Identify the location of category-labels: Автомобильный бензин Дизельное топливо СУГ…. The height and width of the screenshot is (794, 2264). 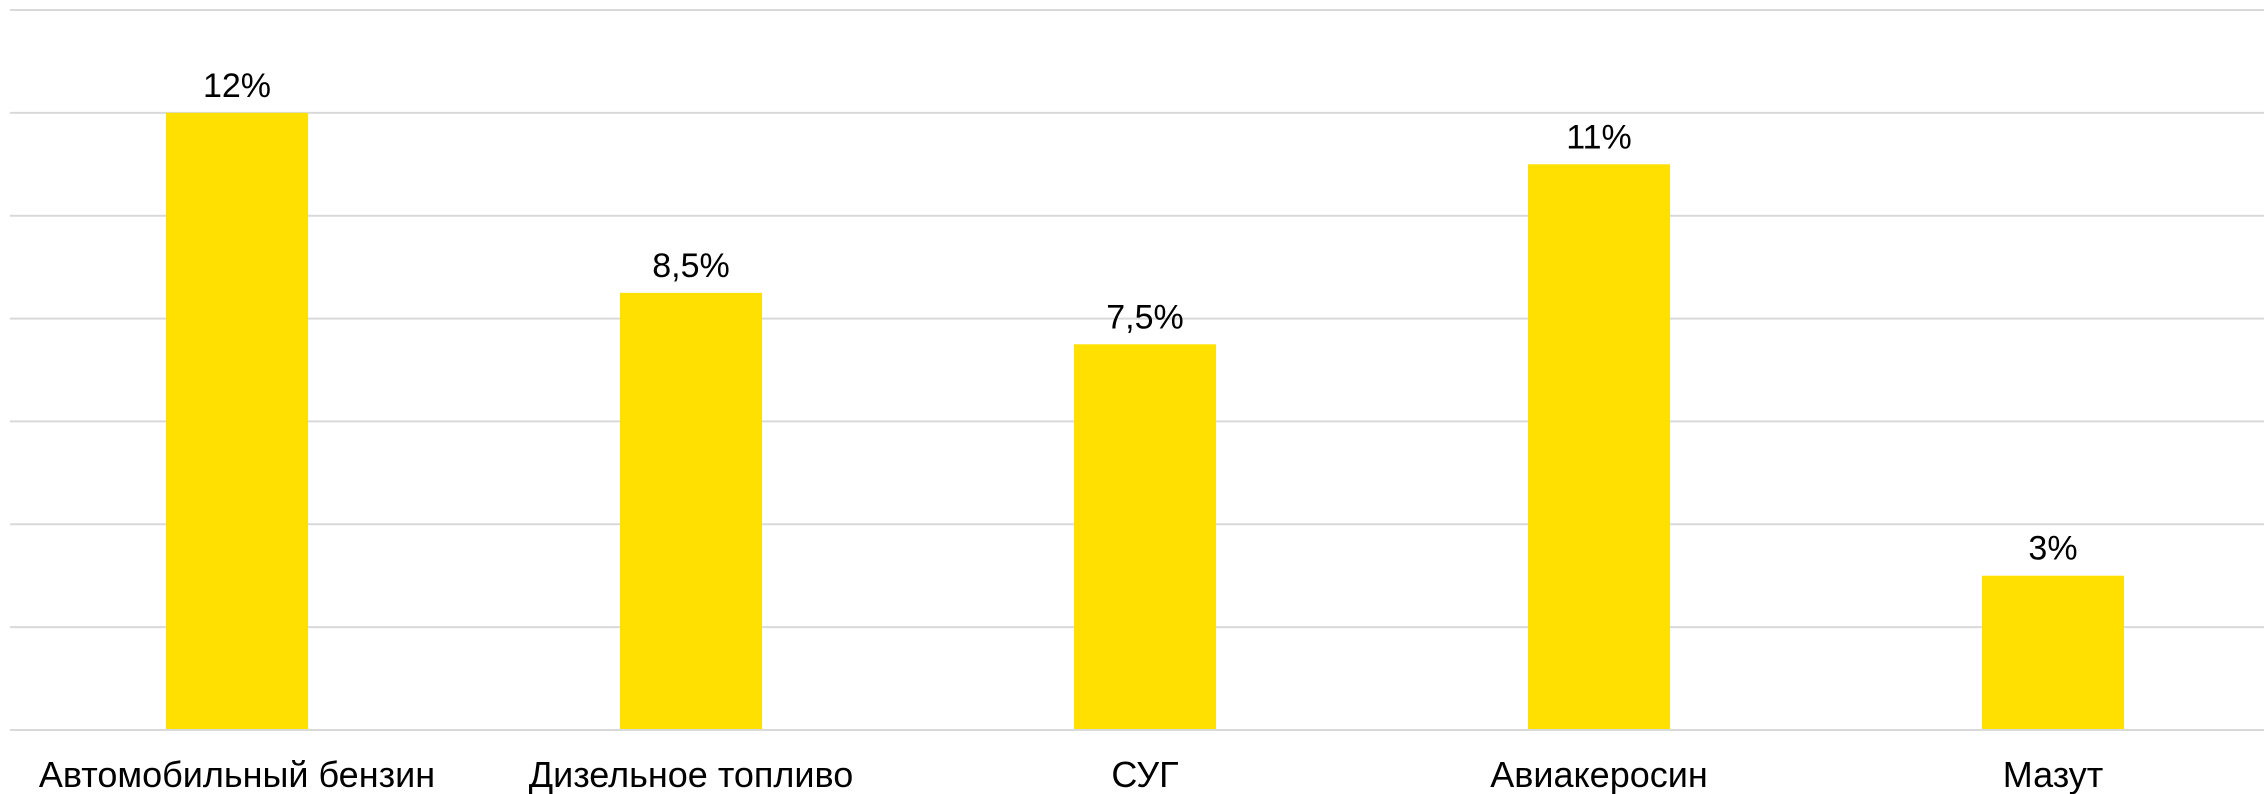
(1071, 774).